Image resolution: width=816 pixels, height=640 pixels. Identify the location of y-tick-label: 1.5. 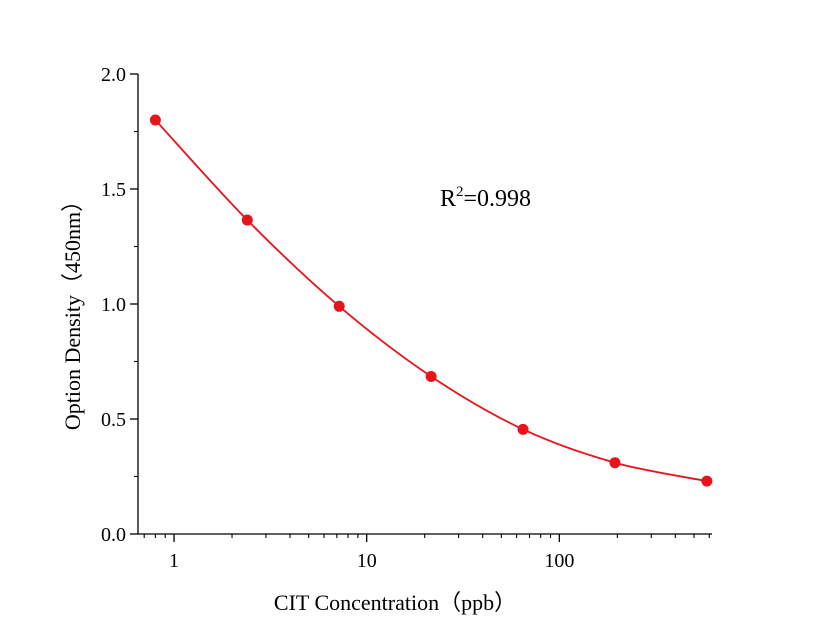
(113, 190).